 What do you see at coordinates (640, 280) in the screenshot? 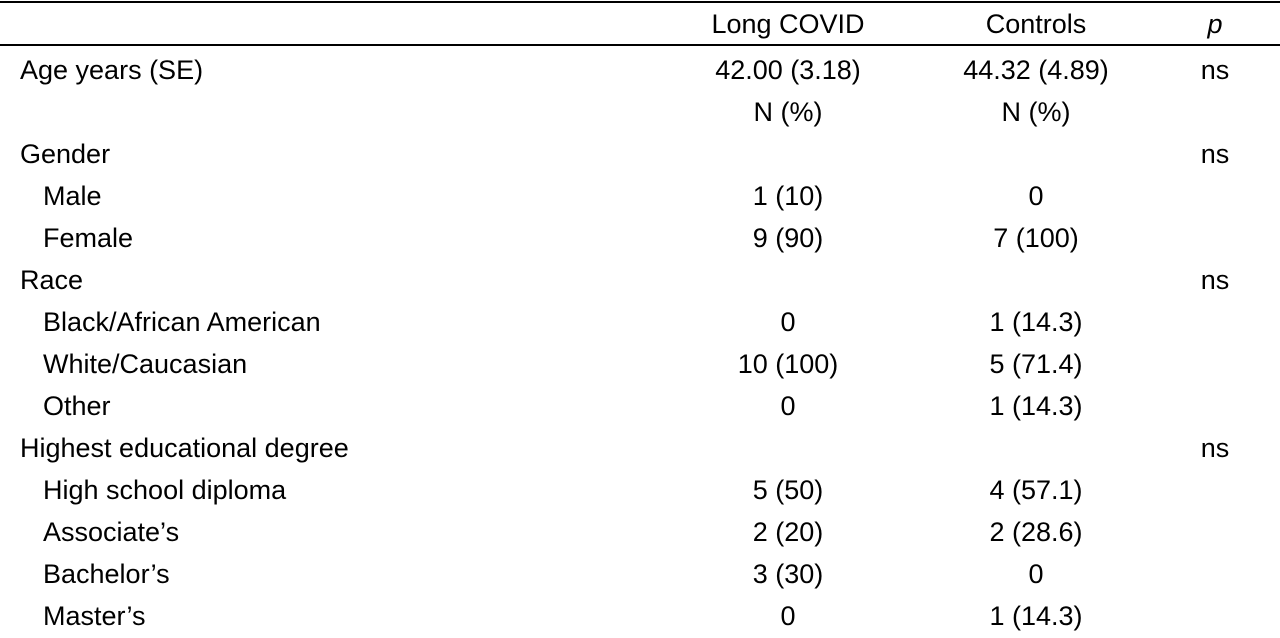
I see `table-row: Race ns` at bounding box center [640, 280].